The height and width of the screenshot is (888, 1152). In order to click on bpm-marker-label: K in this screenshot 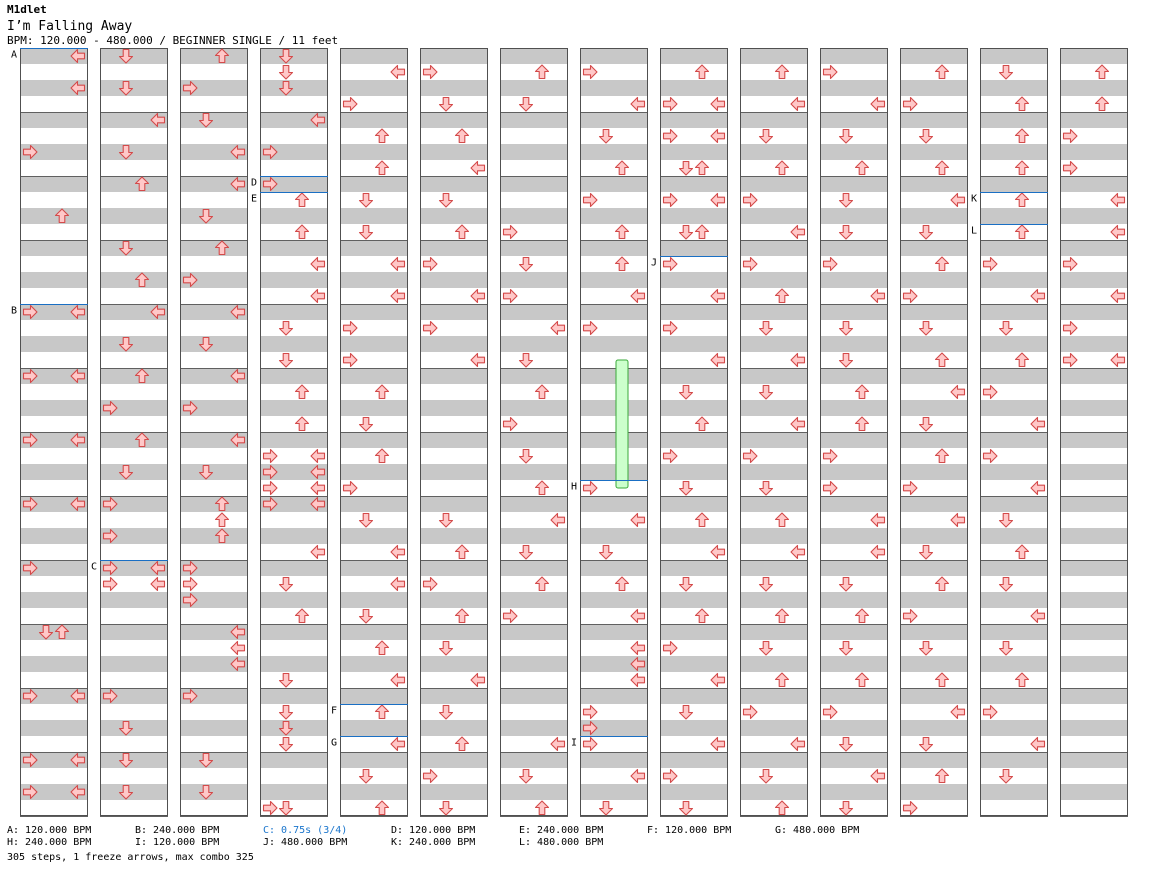, I will do `click(974, 199)`.